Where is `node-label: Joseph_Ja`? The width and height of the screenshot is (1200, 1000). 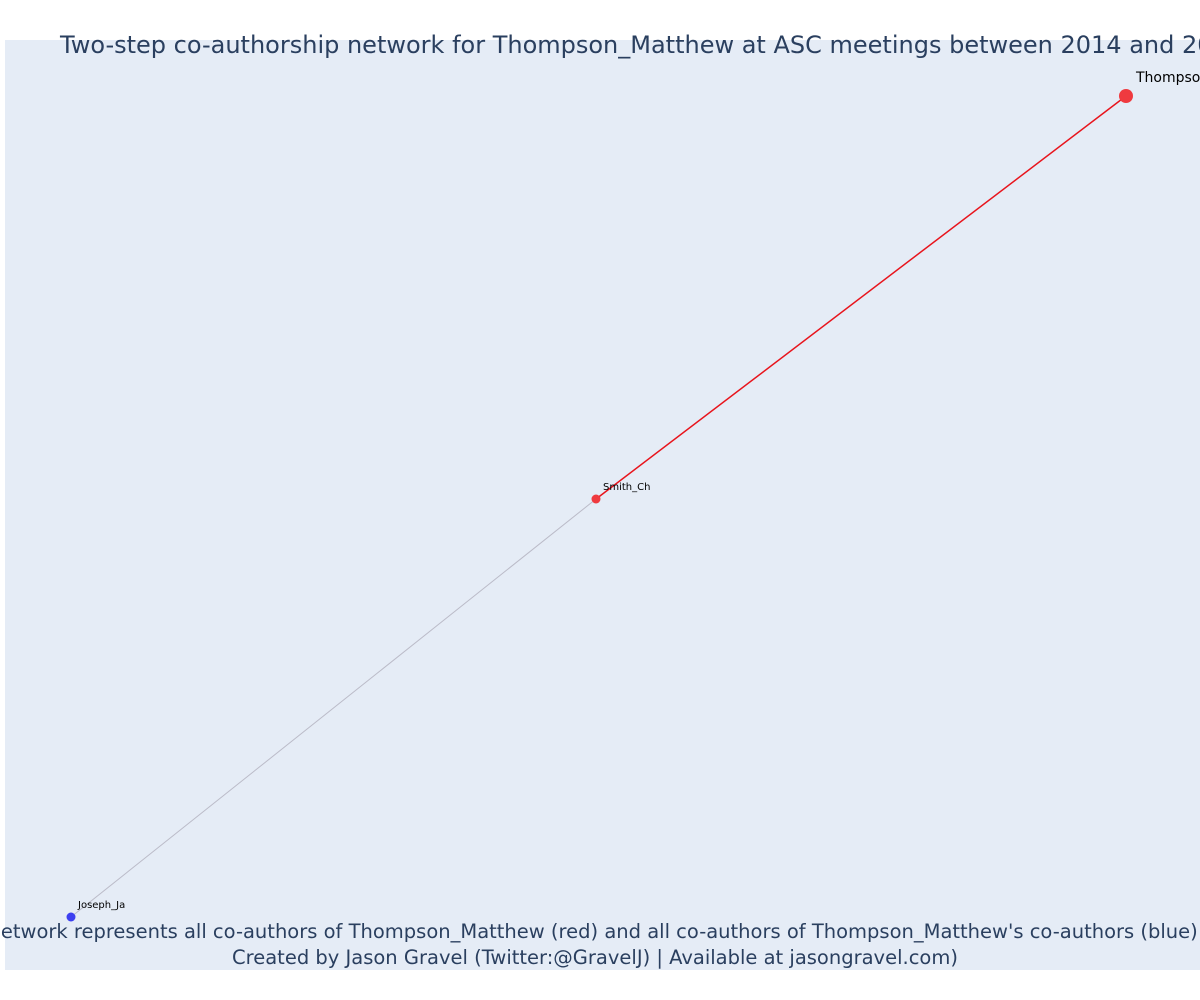
node-label: Joseph_Ja is located at coordinates (101, 905).